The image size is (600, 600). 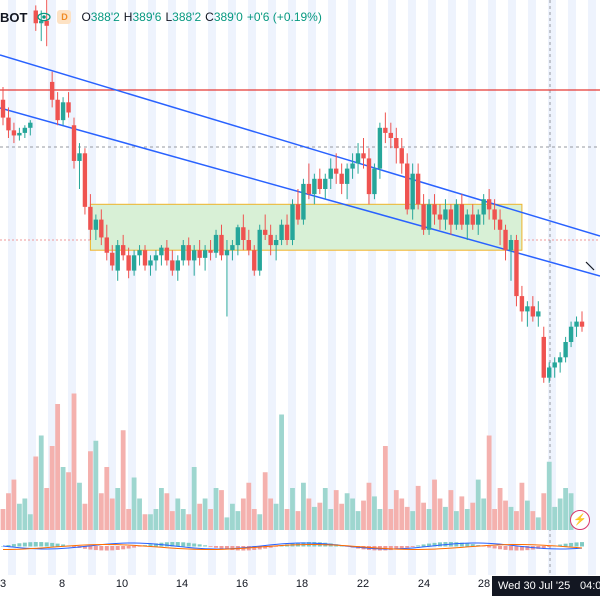 What do you see at coordinates (302, 584) in the screenshot?
I see `x-tick-label: 18` at bounding box center [302, 584].